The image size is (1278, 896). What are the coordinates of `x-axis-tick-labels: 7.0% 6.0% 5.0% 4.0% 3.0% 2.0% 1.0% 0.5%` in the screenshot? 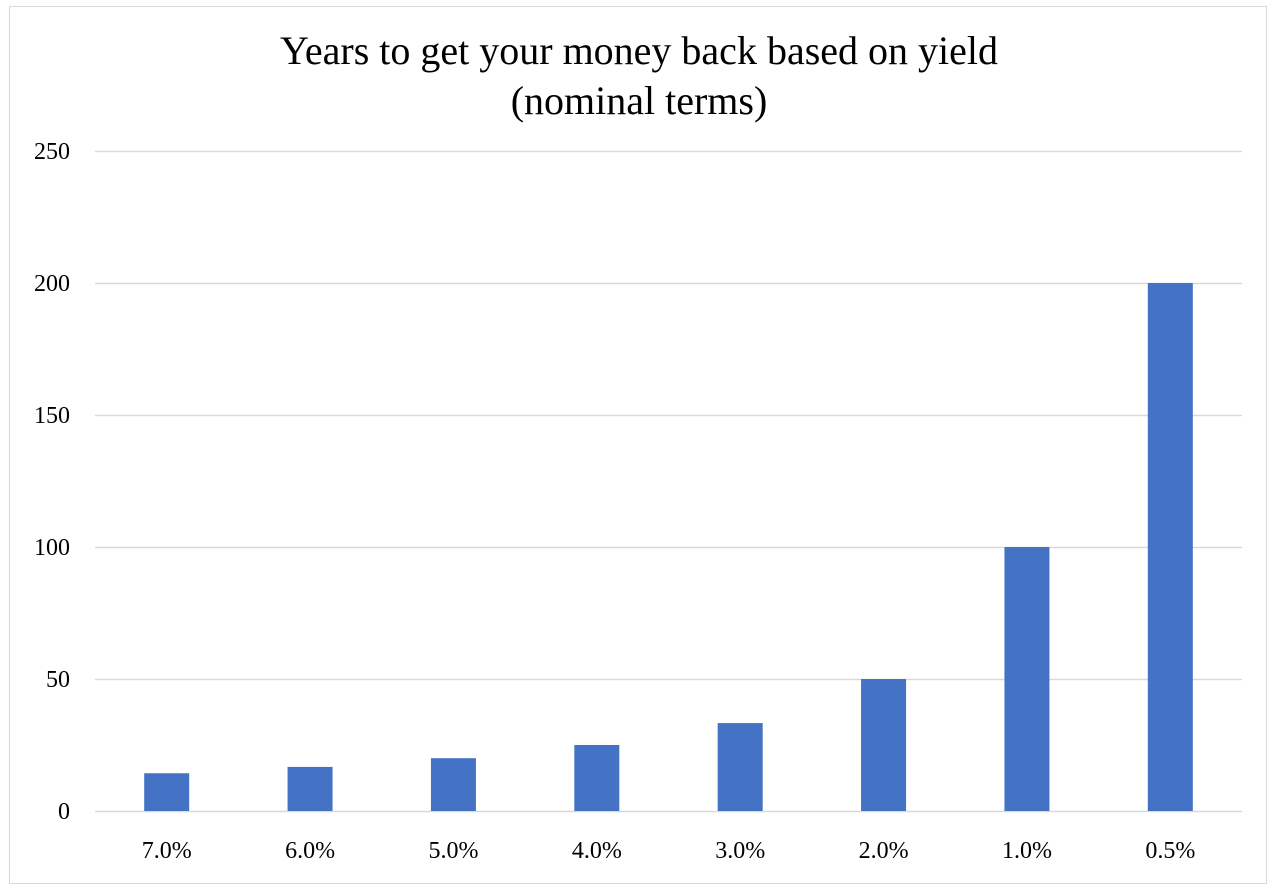 It's located at (669, 851).